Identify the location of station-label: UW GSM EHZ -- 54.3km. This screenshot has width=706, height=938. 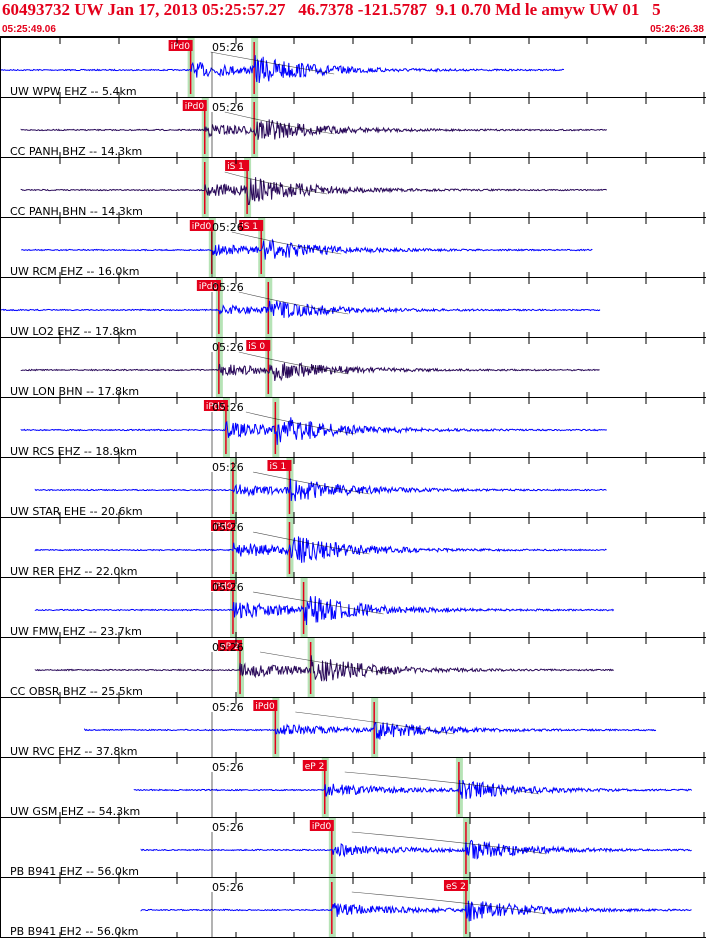
(75, 811).